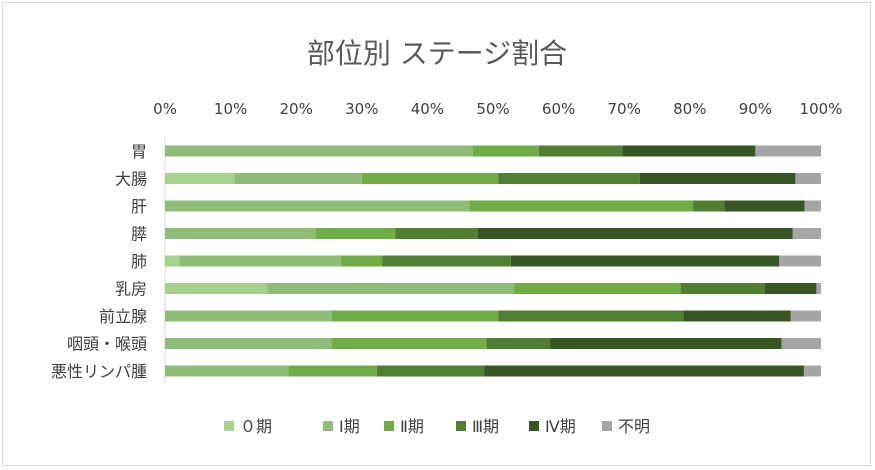 This screenshot has width=875, height=470. Describe the element at coordinates (99, 371) in the screenshot. I see `category-label: 悪性リンパ腫` at that location.